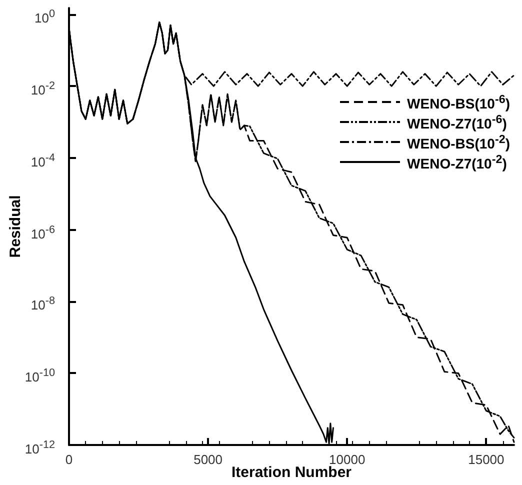  What do you see at coordinates (42, 89) in the screenshot?
I see `y-tick-label: 10$^{-2}$` at bounding box center [42, 89].